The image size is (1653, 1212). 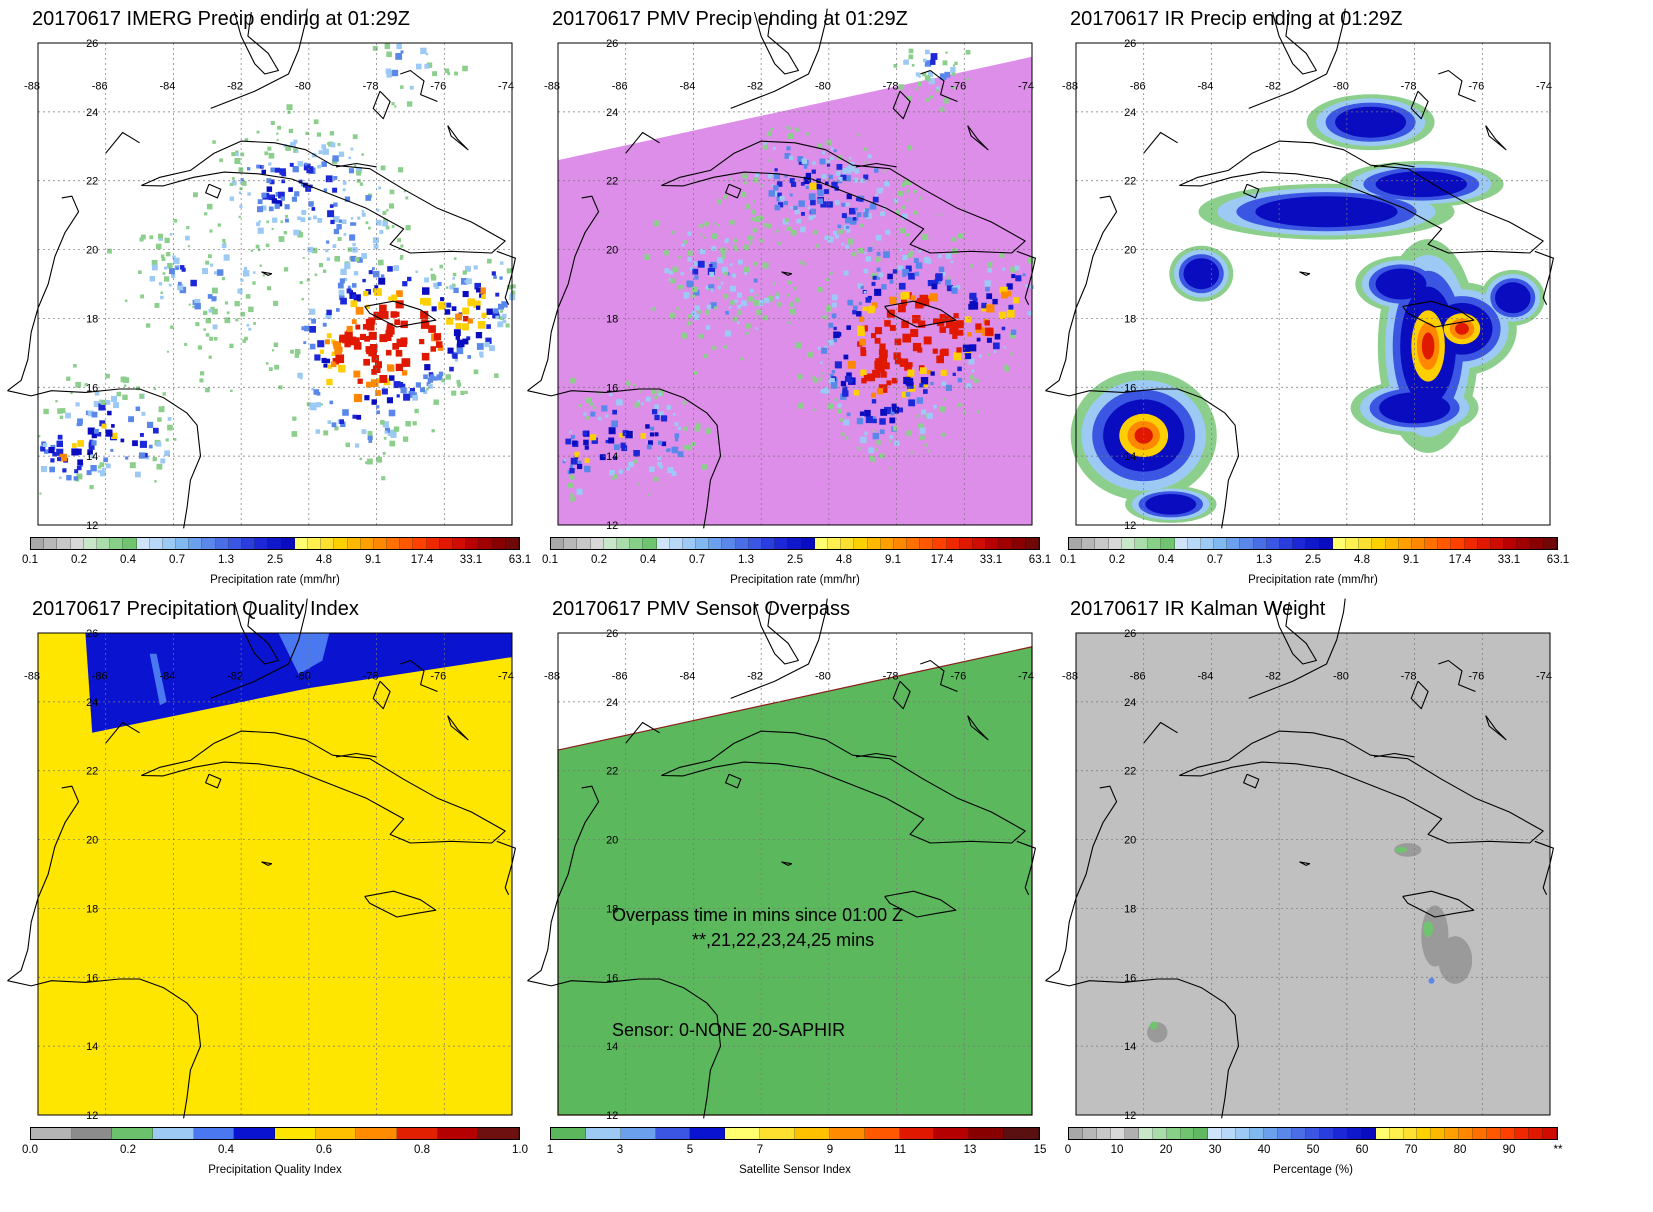 What do you see at coordinates (891, 87) in the screenshot?
I see `lon-label: -78` at bounding box center [891, 87].